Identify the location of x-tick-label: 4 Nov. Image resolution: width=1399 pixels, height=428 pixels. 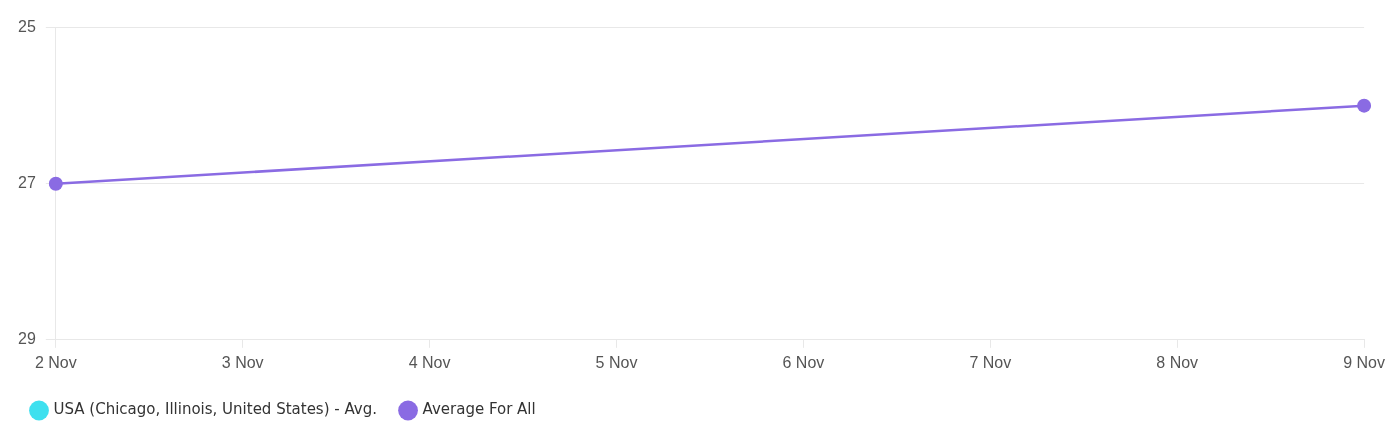
(429, 362).